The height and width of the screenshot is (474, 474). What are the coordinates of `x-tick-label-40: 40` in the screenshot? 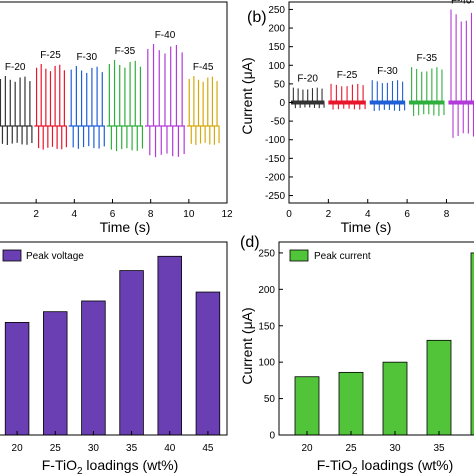 It's located at (170, 448).